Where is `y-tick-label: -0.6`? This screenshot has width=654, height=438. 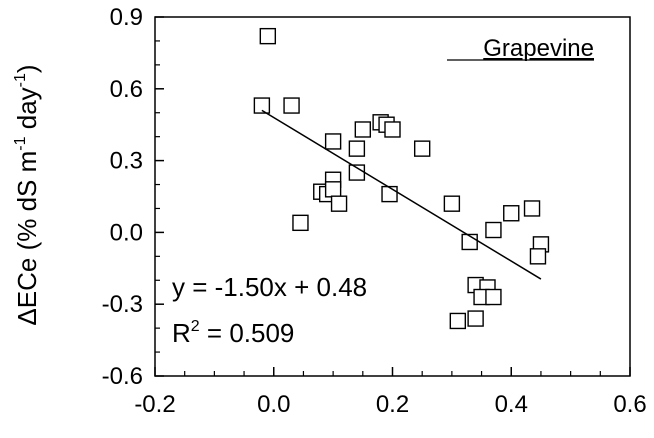 y-tick-label: -0.6 is located at coordinates (122, 376).